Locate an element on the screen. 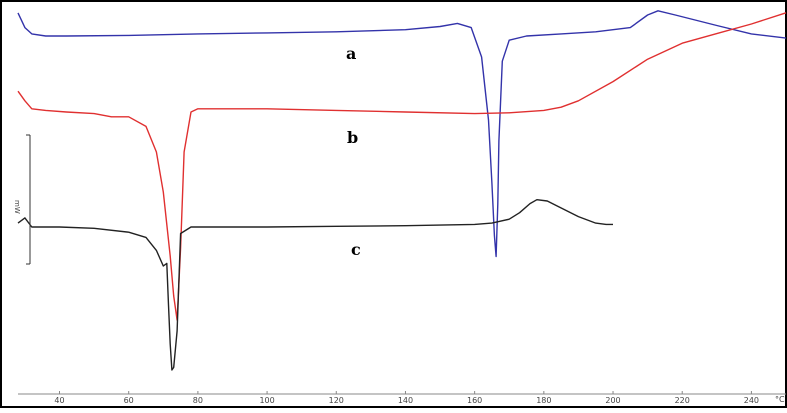 This screenshot has height=413, width=787. x-tick-label: 220 is located at coordinates (682, 400).